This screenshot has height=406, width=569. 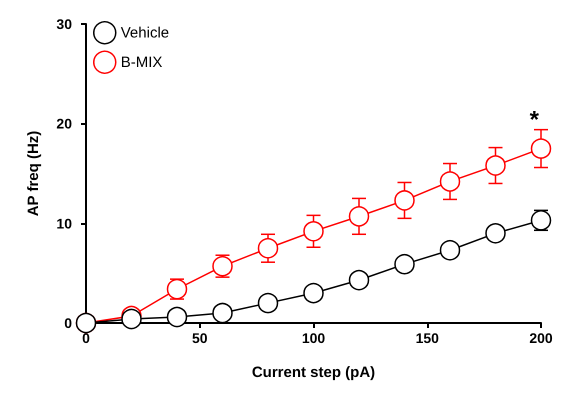 I want to click on y-tick-label: 10, so click(x=64, y=223).